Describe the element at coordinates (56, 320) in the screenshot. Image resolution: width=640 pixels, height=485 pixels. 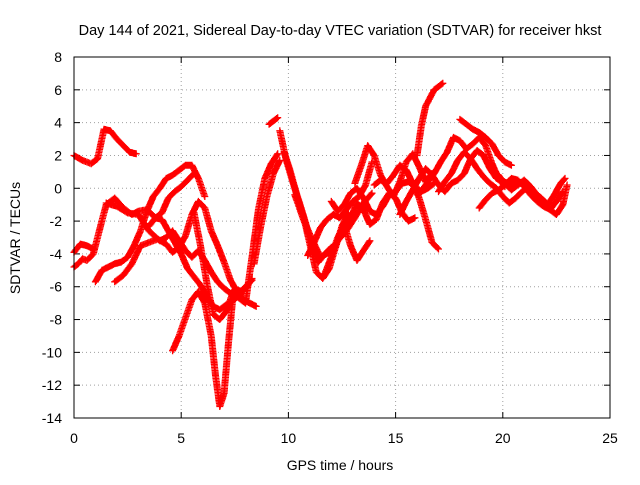
I see `y-tick-label--8: -8` at that location.